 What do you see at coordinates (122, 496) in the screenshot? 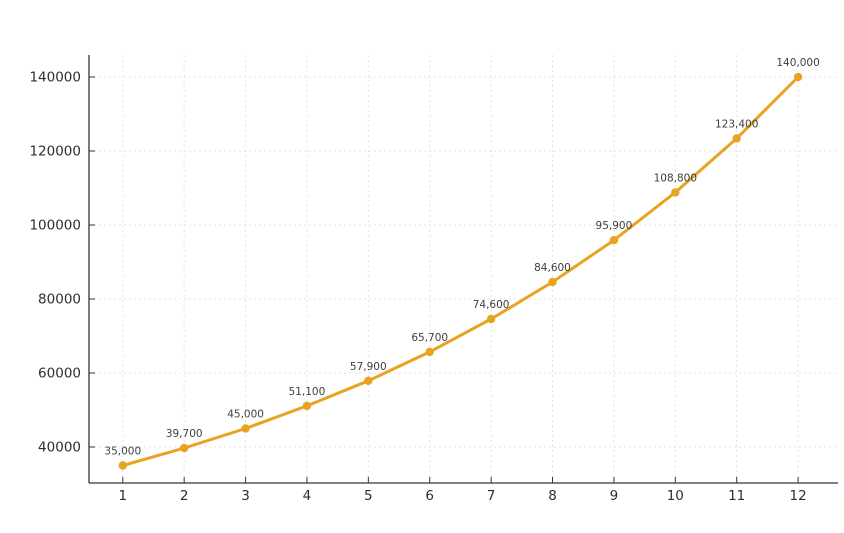
I see `x-tick-label: 1` at bounding box center [122, 496].